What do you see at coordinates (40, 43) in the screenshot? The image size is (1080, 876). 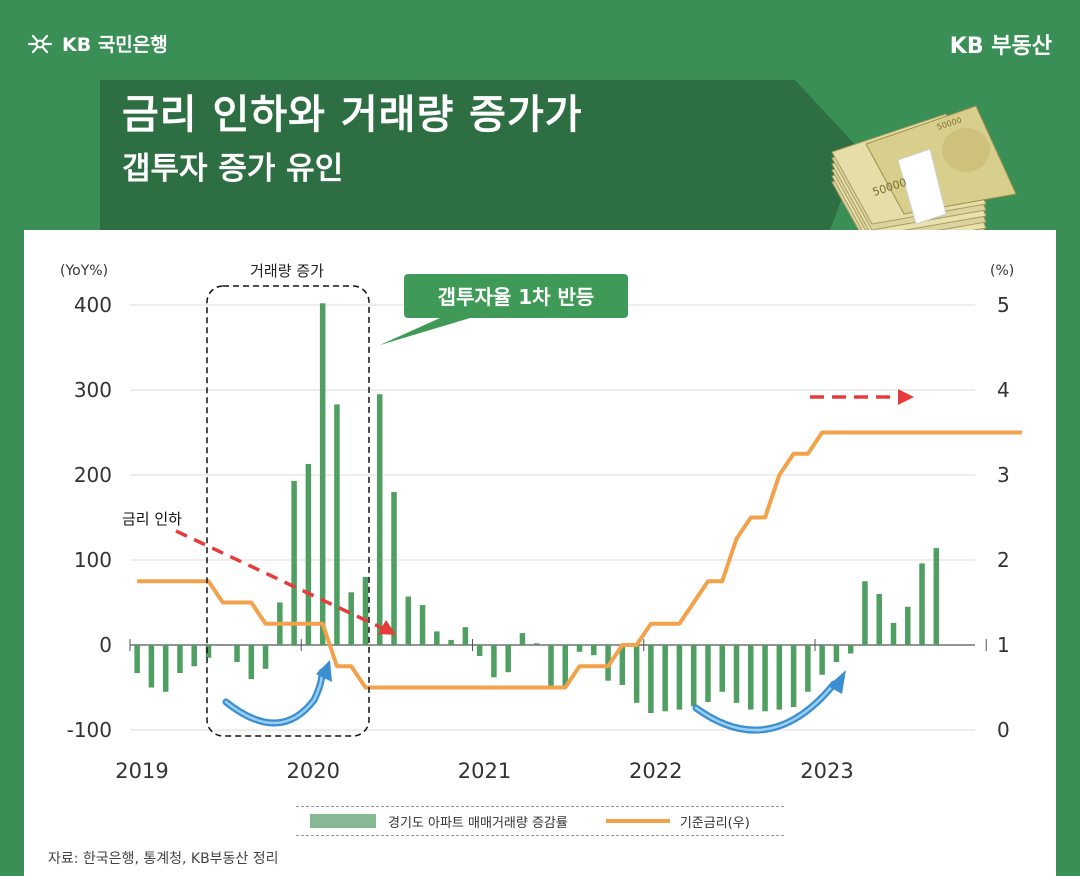 I see `kb-star-icon` at bounding box center [40, 43].